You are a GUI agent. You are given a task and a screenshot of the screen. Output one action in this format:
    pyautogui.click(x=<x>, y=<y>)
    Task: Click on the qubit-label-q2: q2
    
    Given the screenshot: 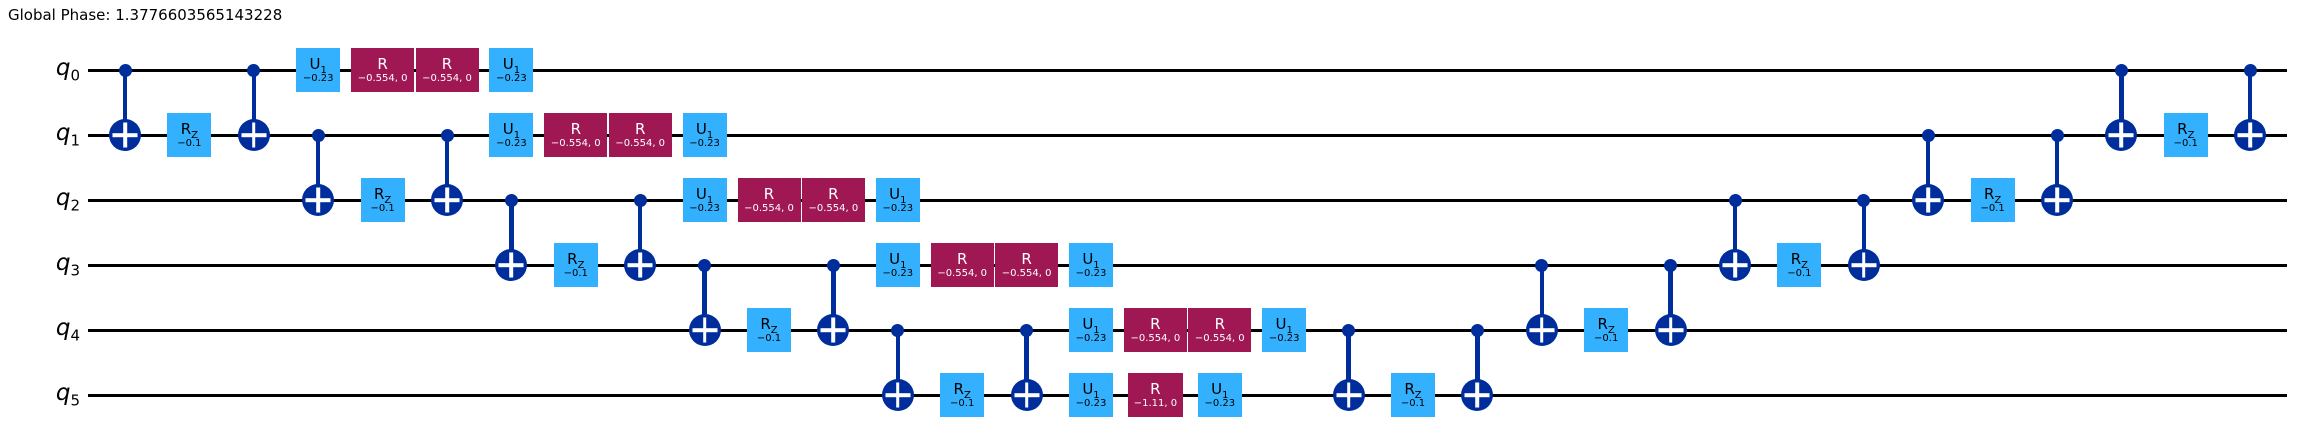 What is the action you would take?
    pyautogui.click(x=67, y=200)
    